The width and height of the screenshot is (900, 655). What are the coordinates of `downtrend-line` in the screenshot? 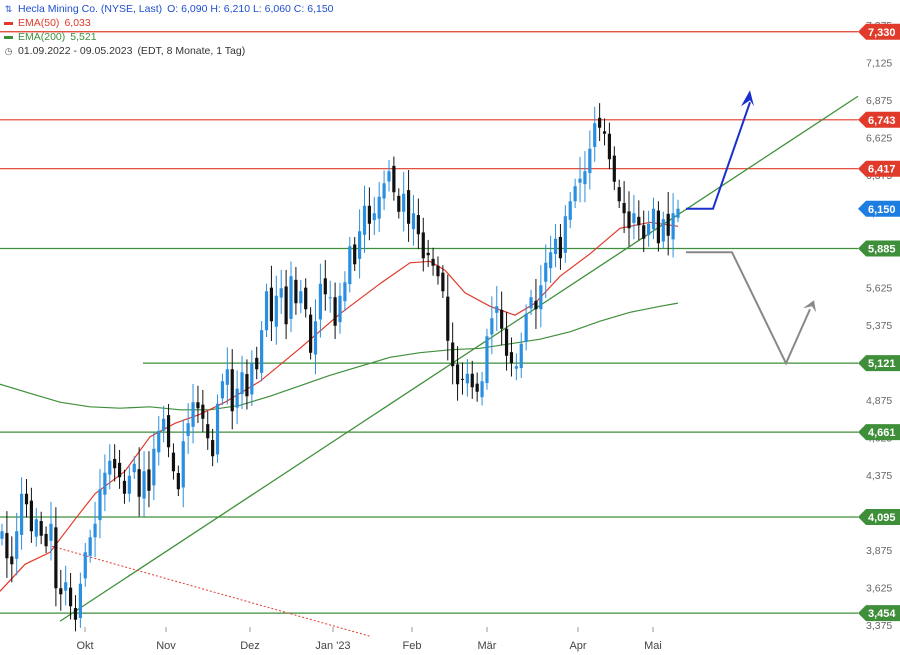 It's located at (211, 591).